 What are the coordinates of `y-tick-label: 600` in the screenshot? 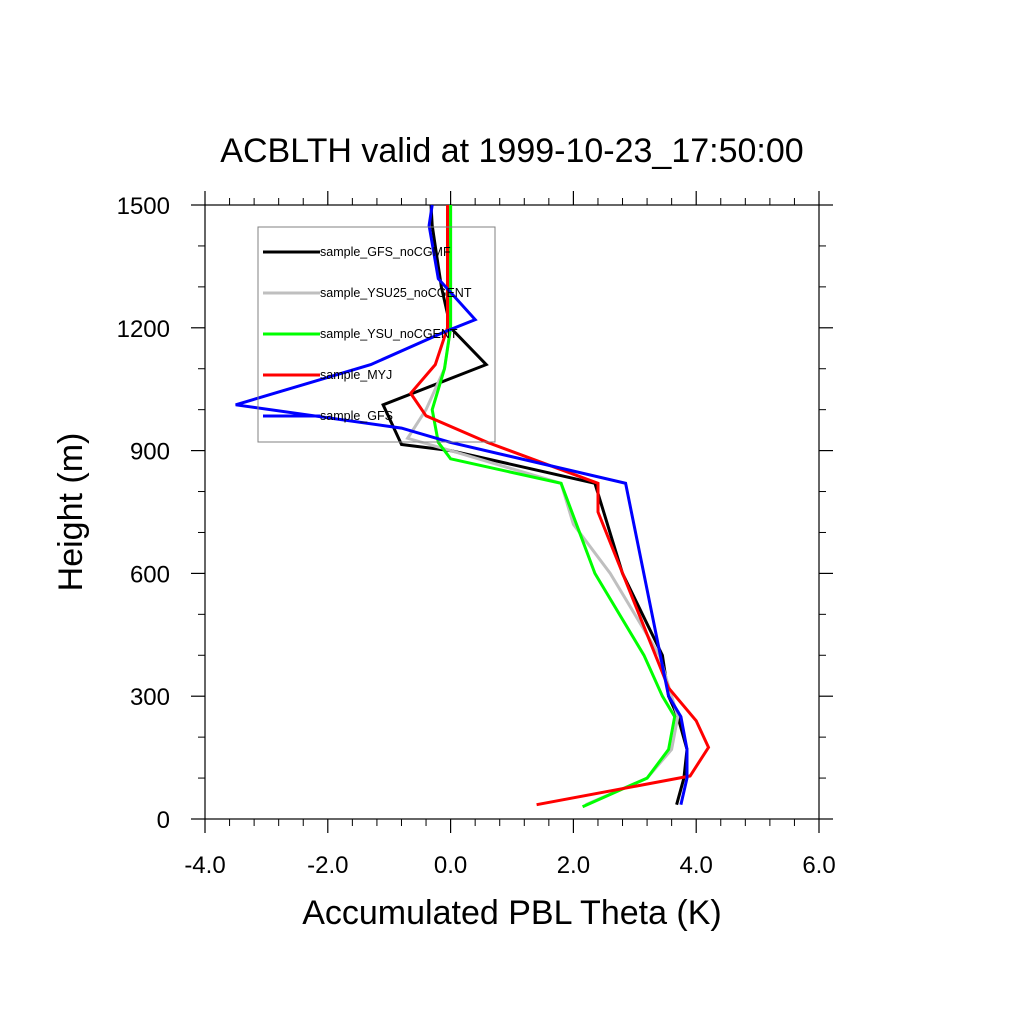 It's located at (150, 574).